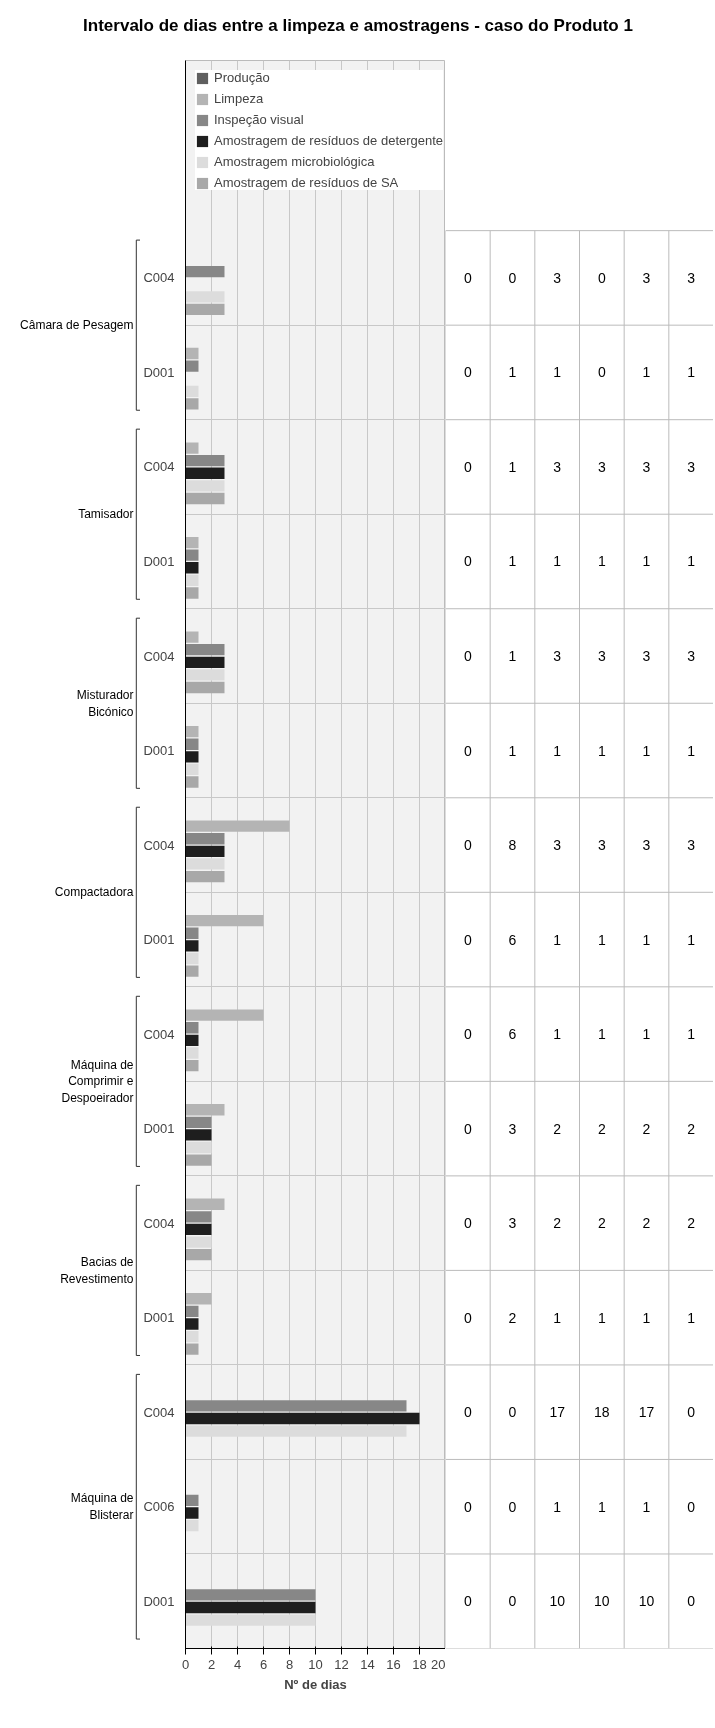  What do you see at coordinates (367, 1664) in the screenshot?
I see `x-tick-label: 14` at bounding box center [367, 1664].